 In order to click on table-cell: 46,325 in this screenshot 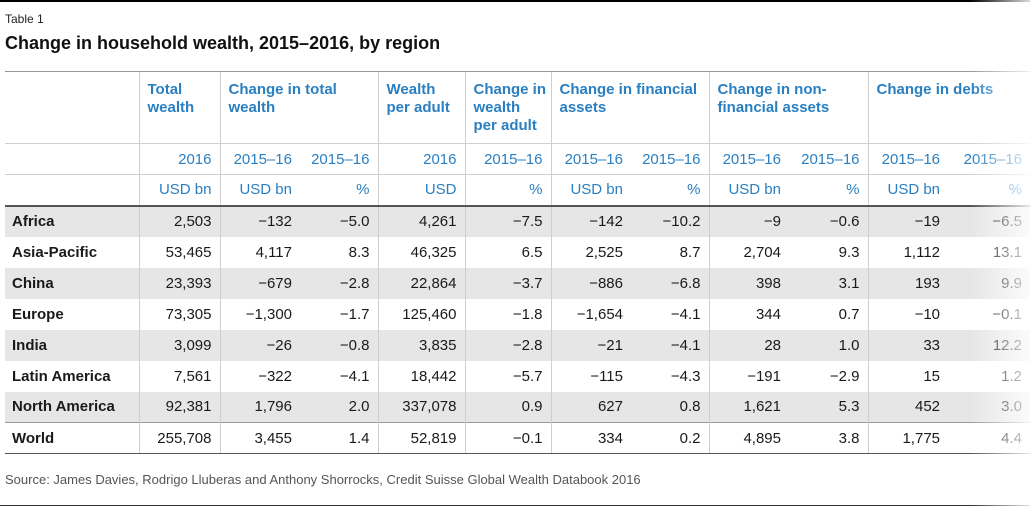, I will do `click(421, 252)`.